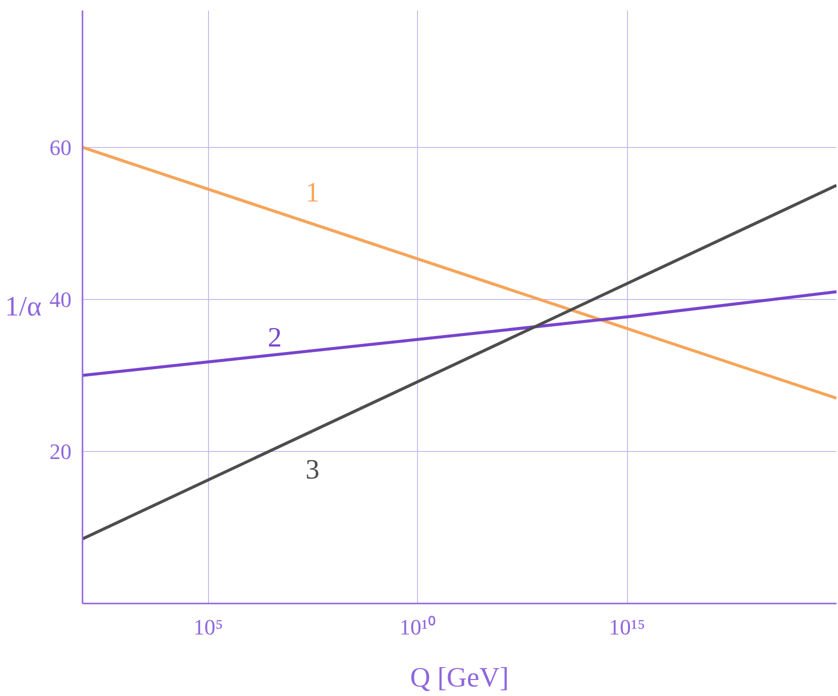  Describe the element at coordinates (417, 627) in the screenshot. I see `x-tick-label: 10¹⁰` at that location.